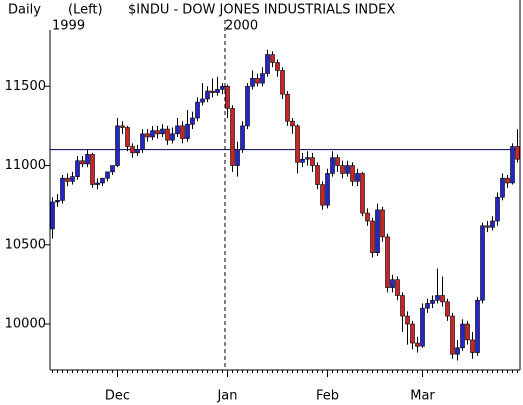 The width and height of the screenshot is (523, 405). I want to click on x-tick-label: Feb, so click(327, 396).